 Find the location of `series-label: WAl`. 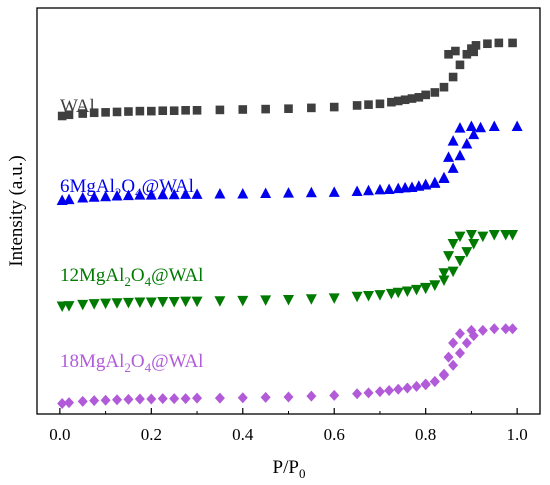

series-label: WAl is located at coordinates (77, 106).